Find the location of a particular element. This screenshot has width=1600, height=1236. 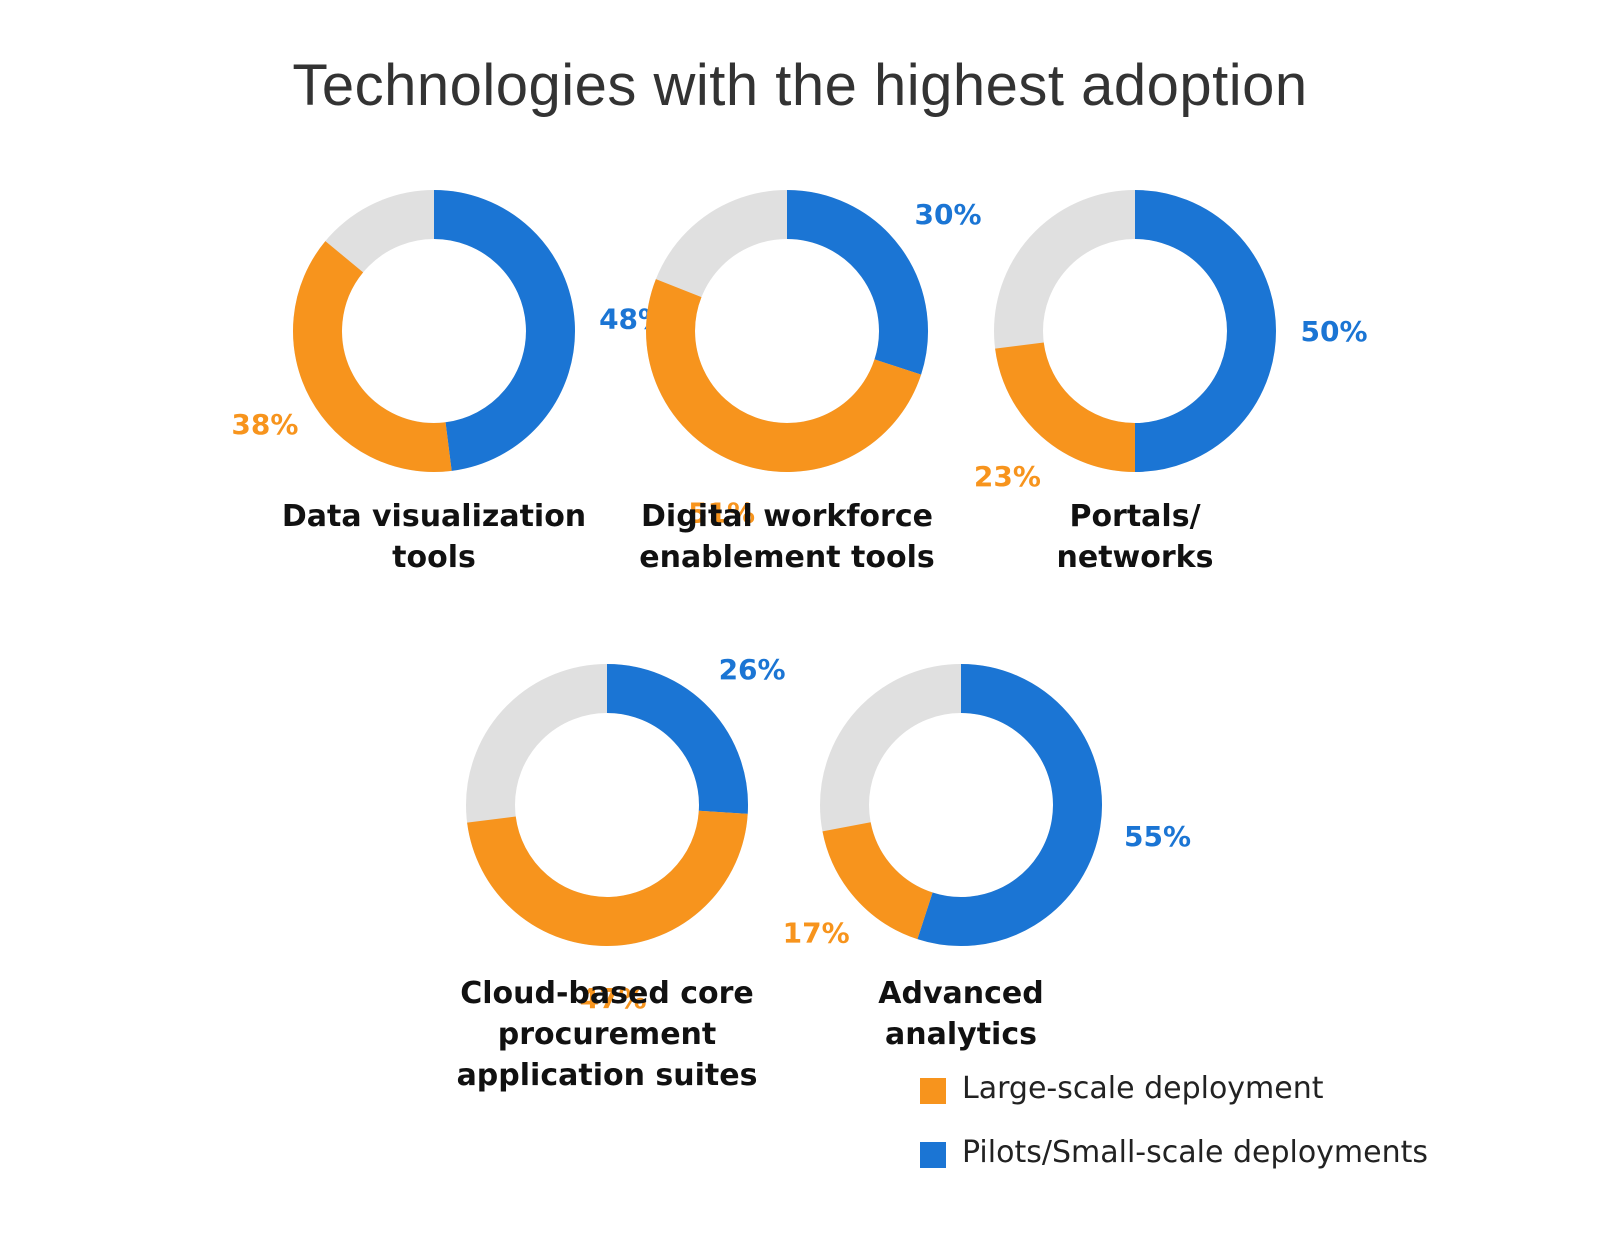

donut-data-visualization-tools: 48%38%Data visualization tools is located at coordinates (448, 382).